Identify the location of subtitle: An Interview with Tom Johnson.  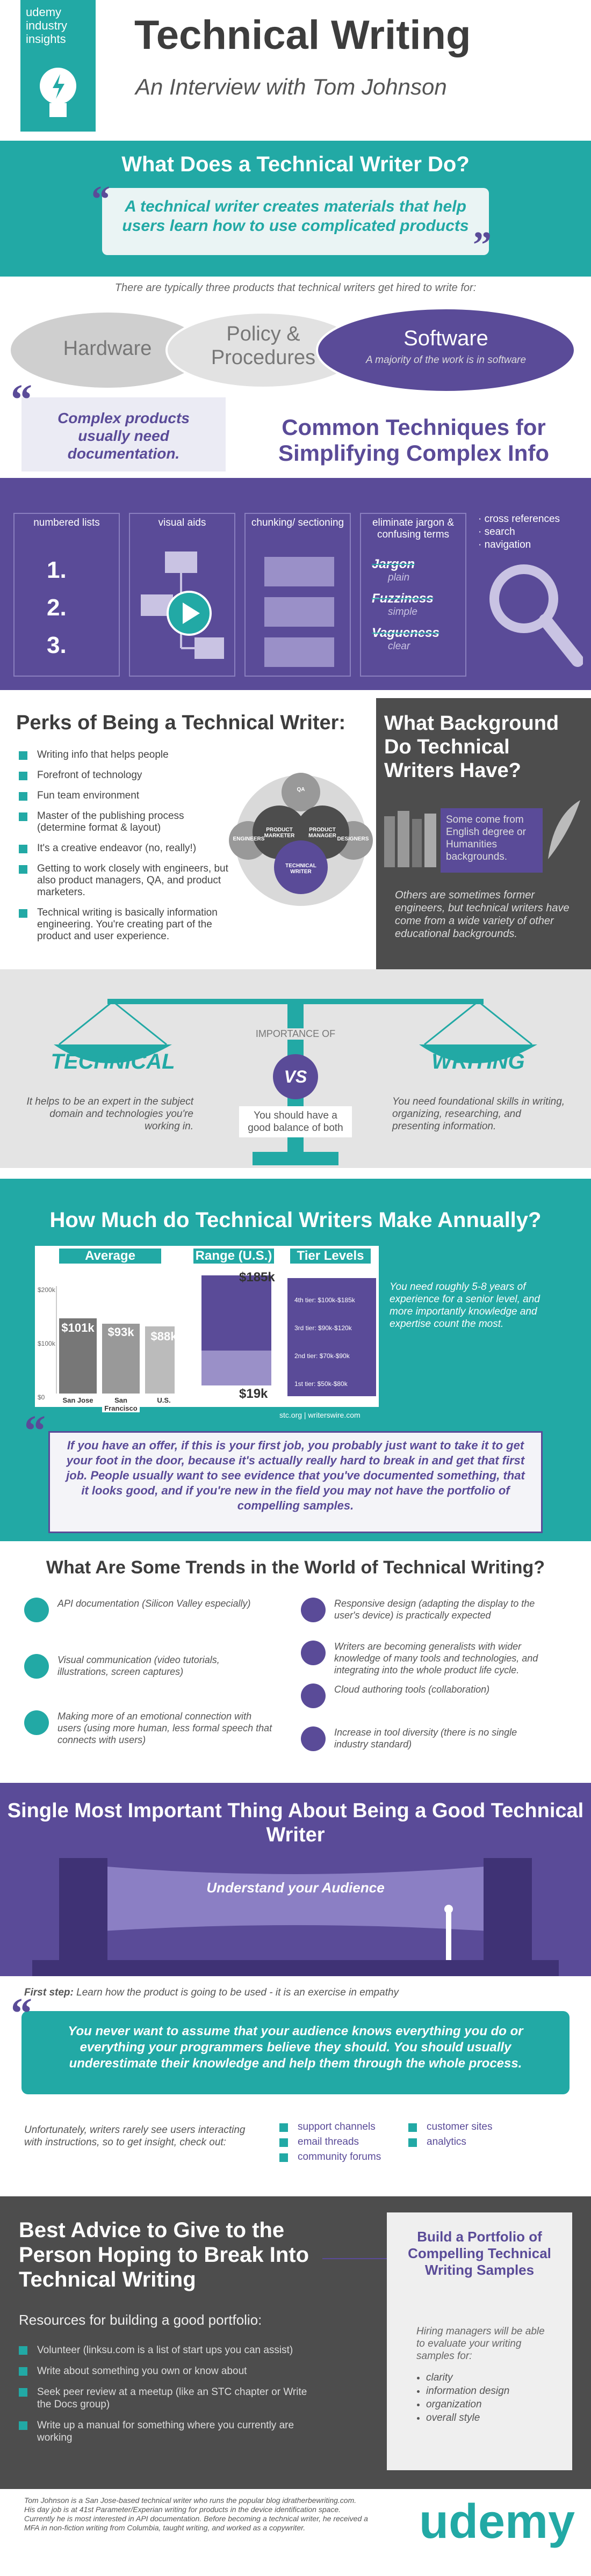
(291, 86).